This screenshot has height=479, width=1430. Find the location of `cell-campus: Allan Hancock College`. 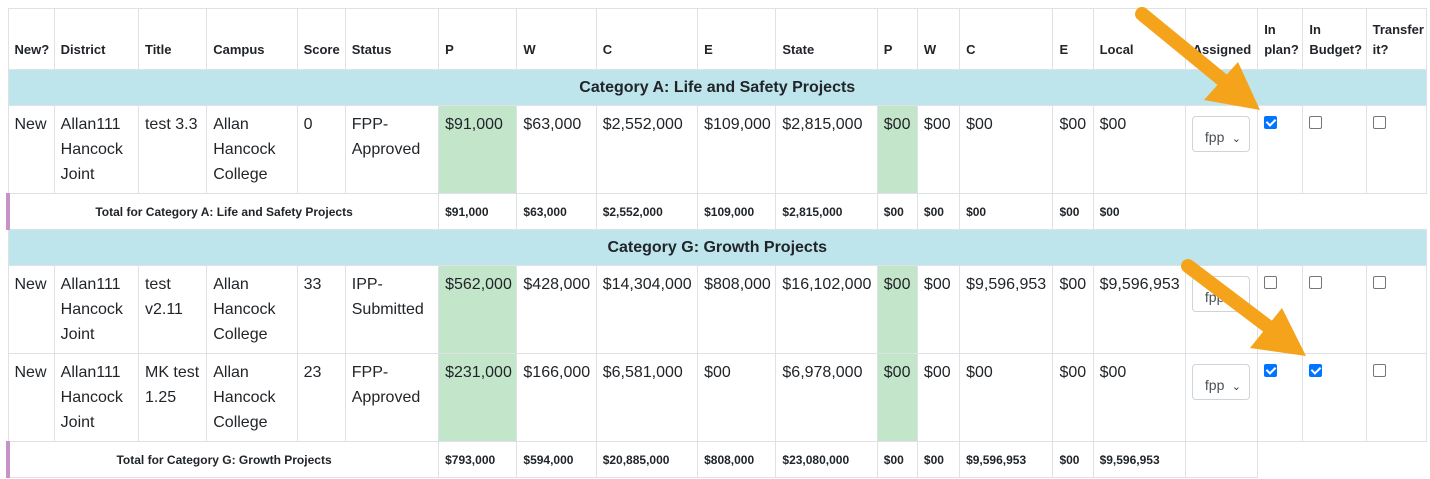

cell-campus: Allan Hancock College is located at coordinates (252, 309).